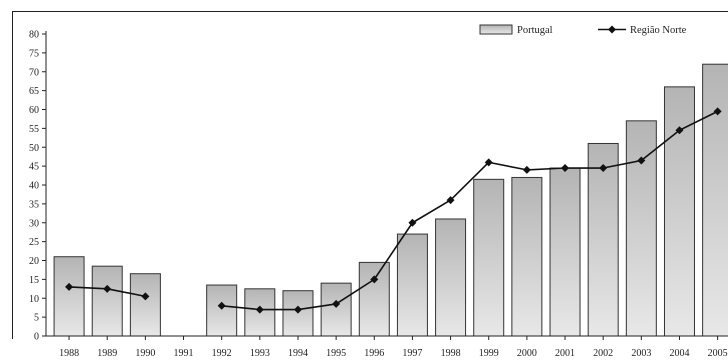  I want to click on y-axis: 0 5 10 15 20 25 30 35 40 45 50 55 60 65 70 75 80, so click(38, 186).